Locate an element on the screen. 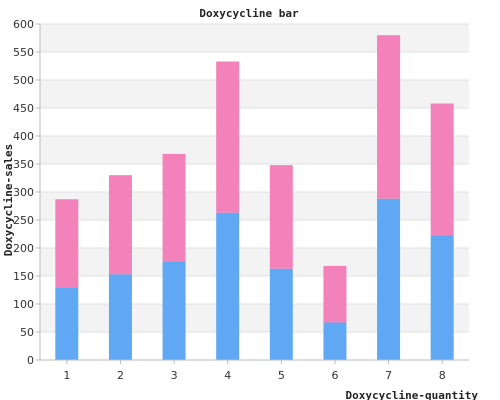 The width and height of the screenshot is (500, 400). y-tick-label: 250 is located at coordinates (23, 220).